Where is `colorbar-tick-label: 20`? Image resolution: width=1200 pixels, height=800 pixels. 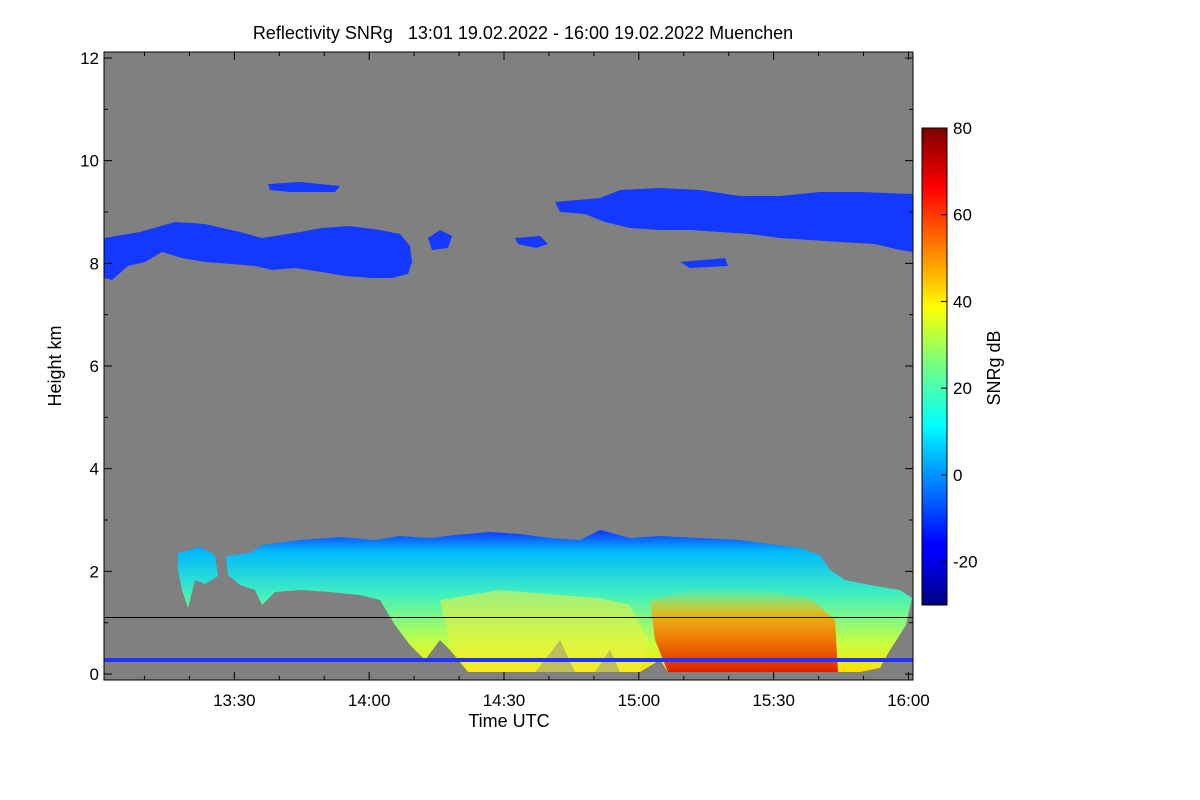 colorbar-tick-label: 20 is located at coordinates (962, 388).